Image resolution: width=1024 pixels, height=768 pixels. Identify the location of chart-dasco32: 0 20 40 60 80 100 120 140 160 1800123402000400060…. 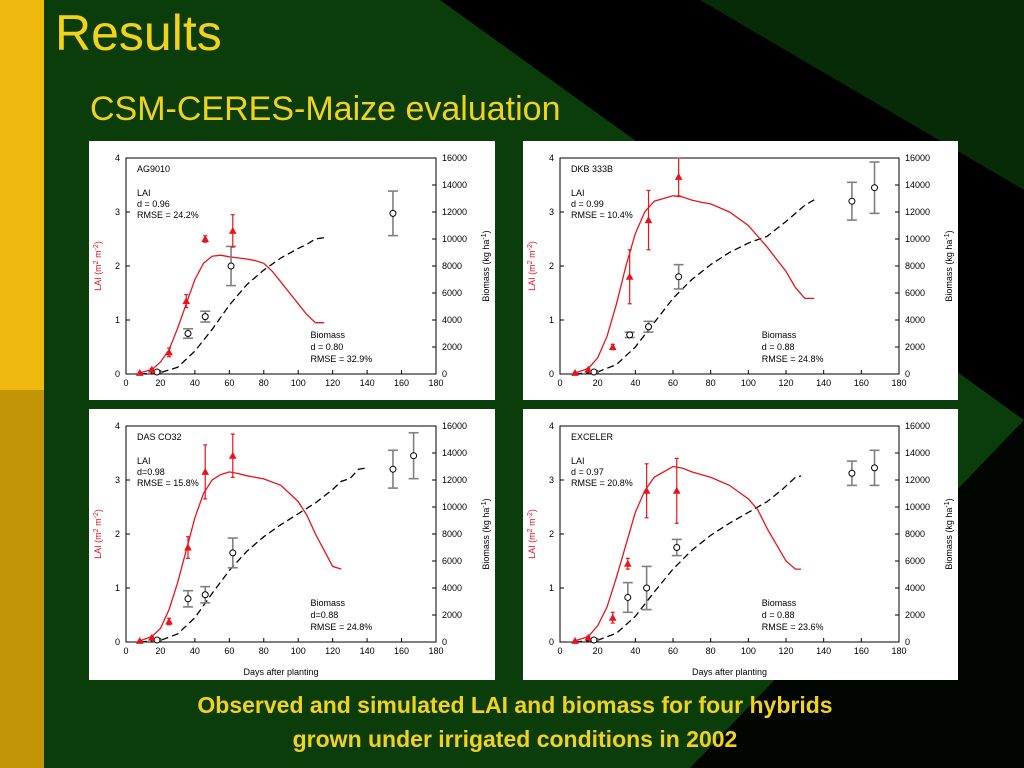
(292, 549).